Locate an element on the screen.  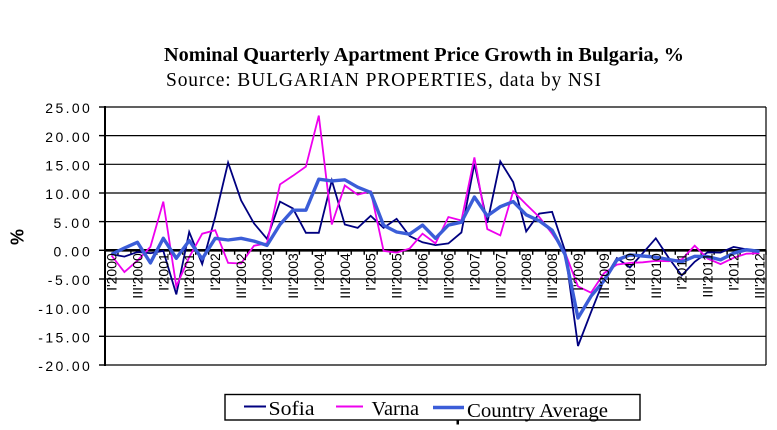
svg-text: Sofia is located at coordinates (292, 409).